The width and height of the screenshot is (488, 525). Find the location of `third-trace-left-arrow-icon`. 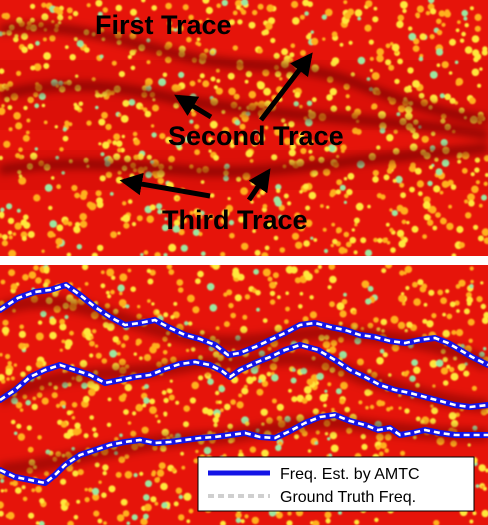

third-trace-left-arrow-icon is located at coordinates (165, 186).